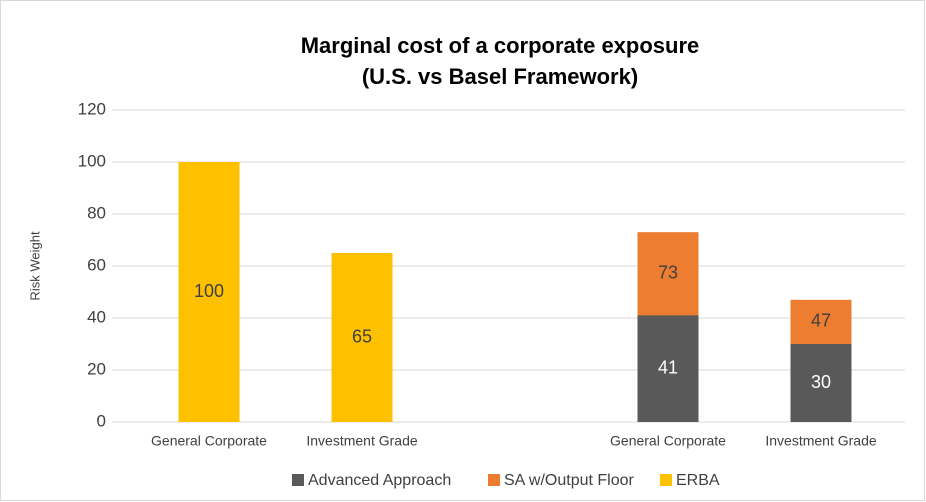 Image resolution: width=926 pixels, height=502 pixels. I want to click on legend-label: Advanced Approach, so click(379, 480).